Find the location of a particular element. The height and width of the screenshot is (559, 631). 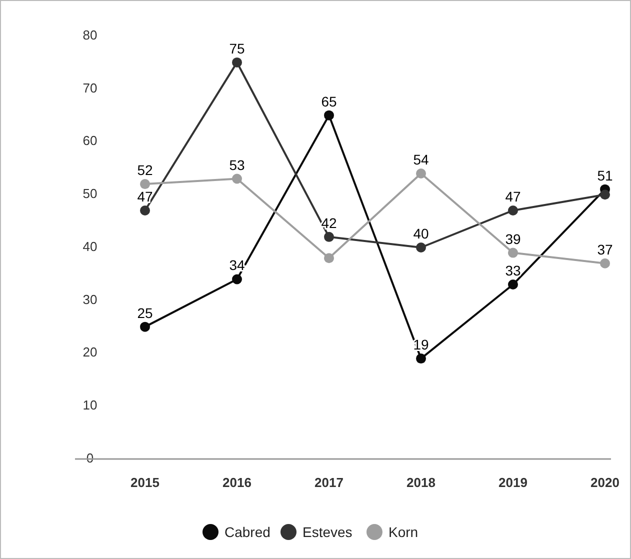

data-label: 51 is located at coordinates (605, 175).